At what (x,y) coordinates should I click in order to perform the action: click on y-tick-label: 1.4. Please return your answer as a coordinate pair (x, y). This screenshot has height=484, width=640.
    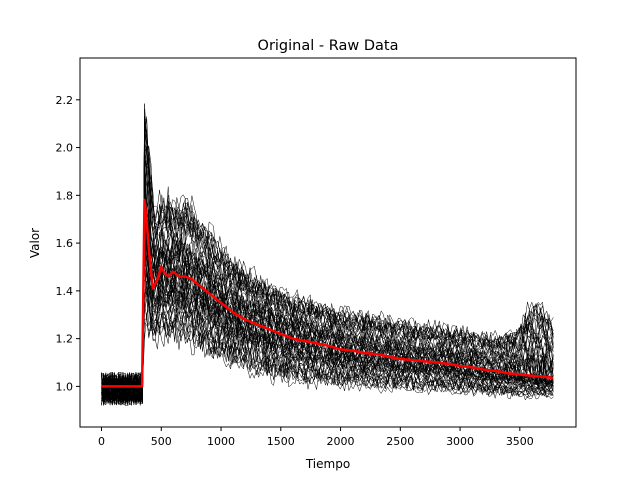
    Looking at the image, I should click on (65, 291).